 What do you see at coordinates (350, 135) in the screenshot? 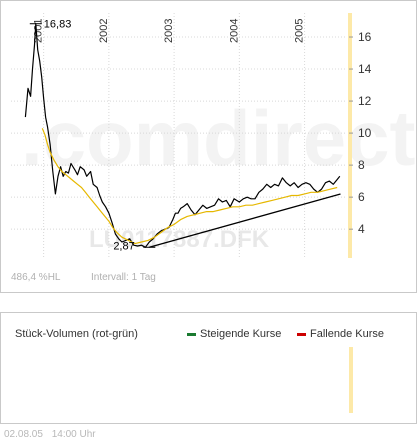
I see `highlight-band` at bounding box center [350, 135].